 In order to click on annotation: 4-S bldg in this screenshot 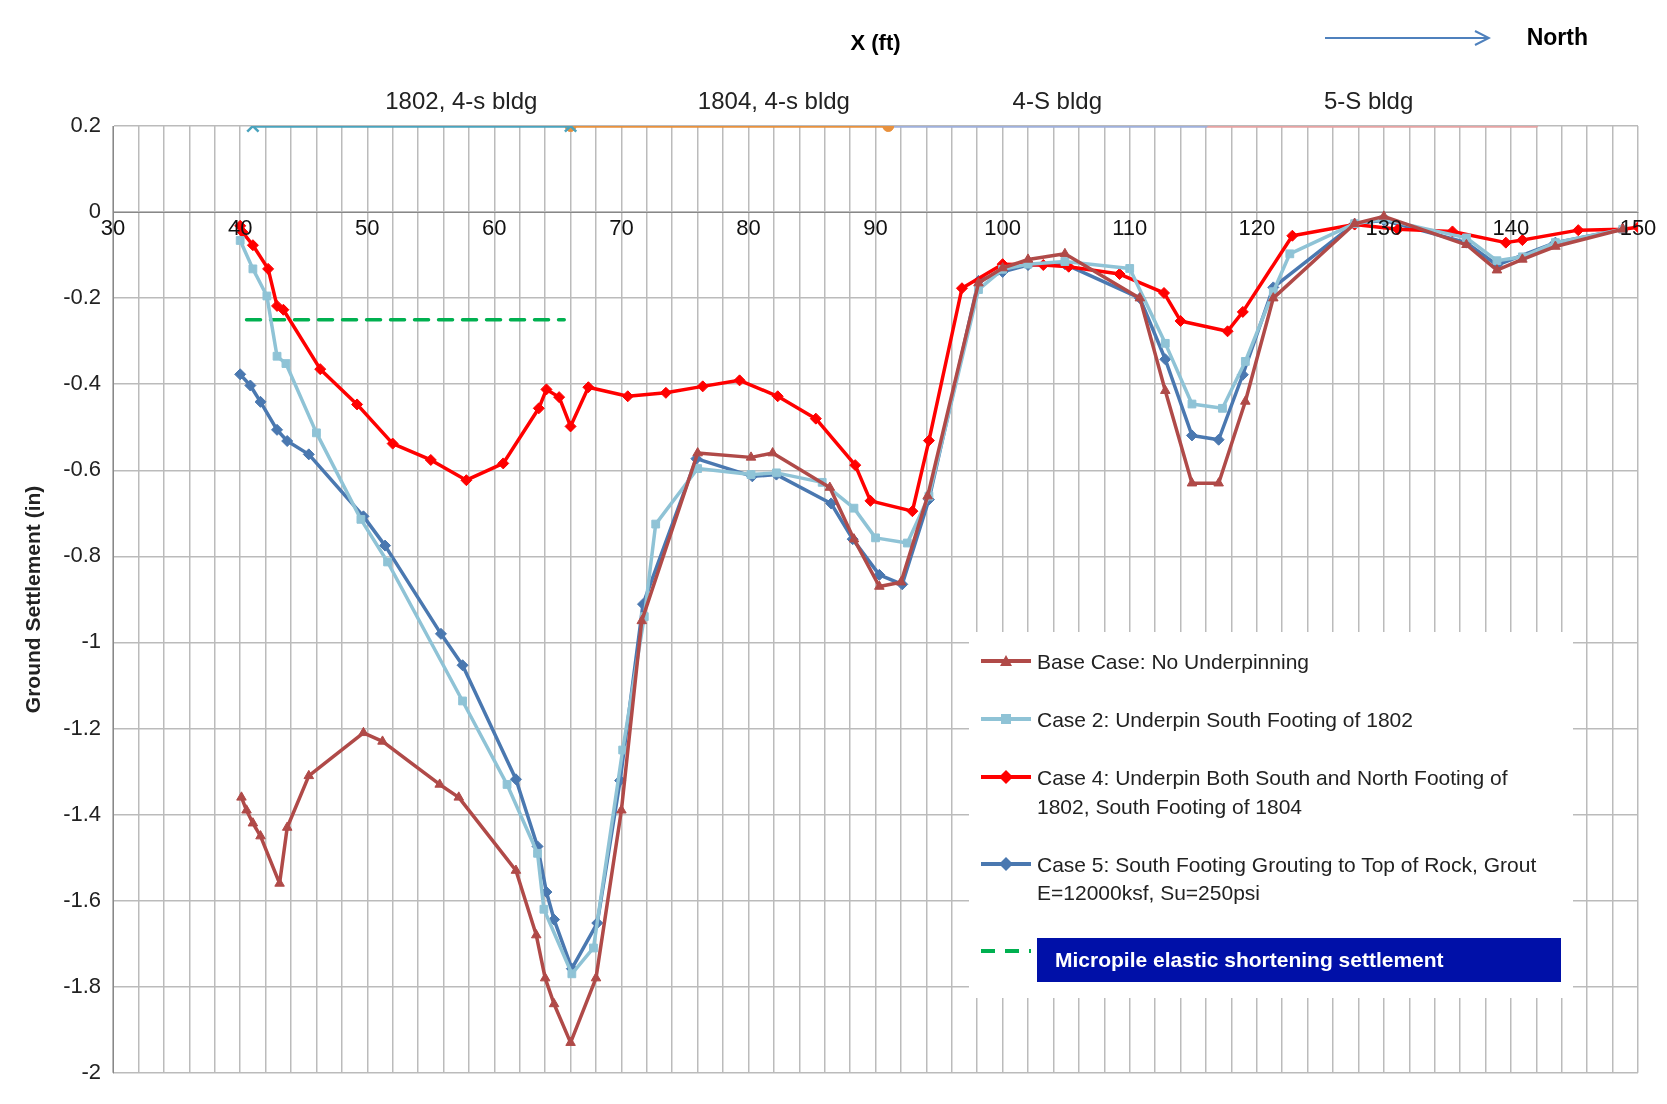, I will do `click(1057, 100)`.